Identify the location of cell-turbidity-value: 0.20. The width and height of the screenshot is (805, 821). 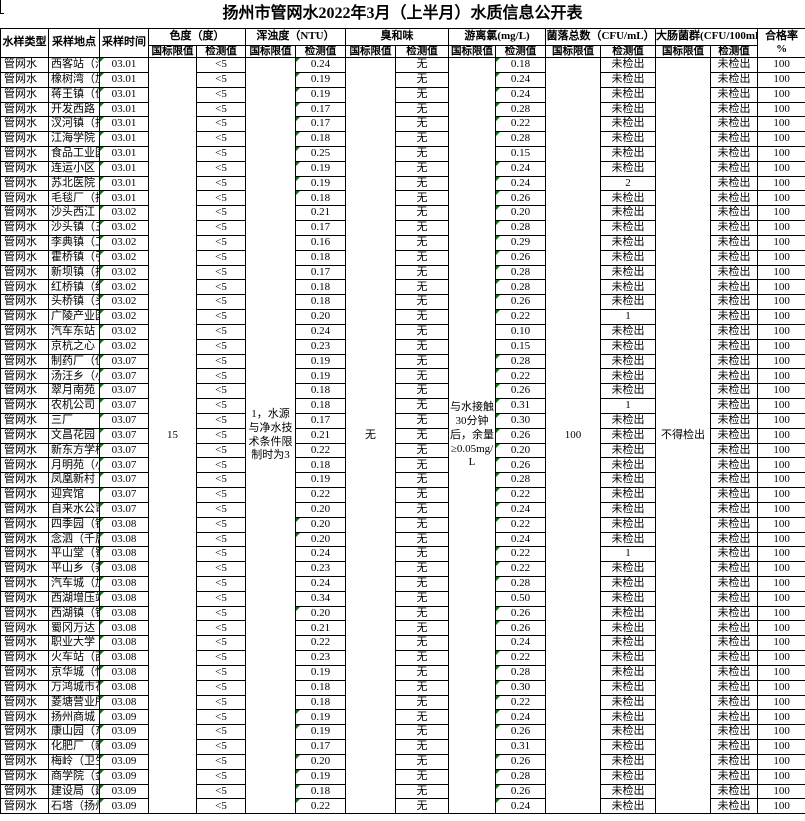
(320, 761).